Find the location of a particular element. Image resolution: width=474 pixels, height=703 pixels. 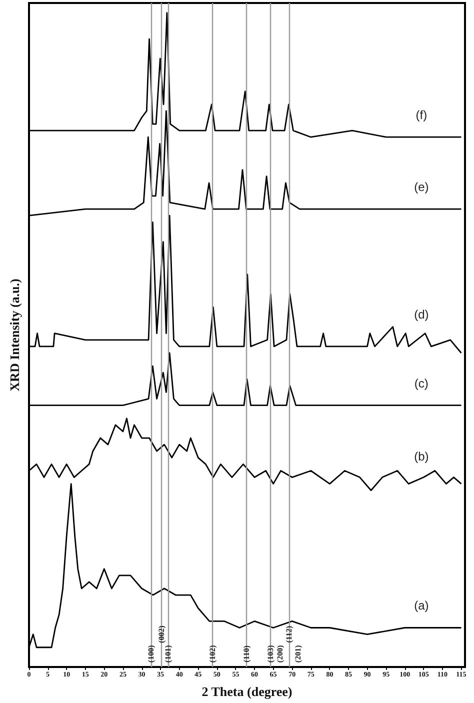

series-label: (c) is located at coordinates (421, 383).